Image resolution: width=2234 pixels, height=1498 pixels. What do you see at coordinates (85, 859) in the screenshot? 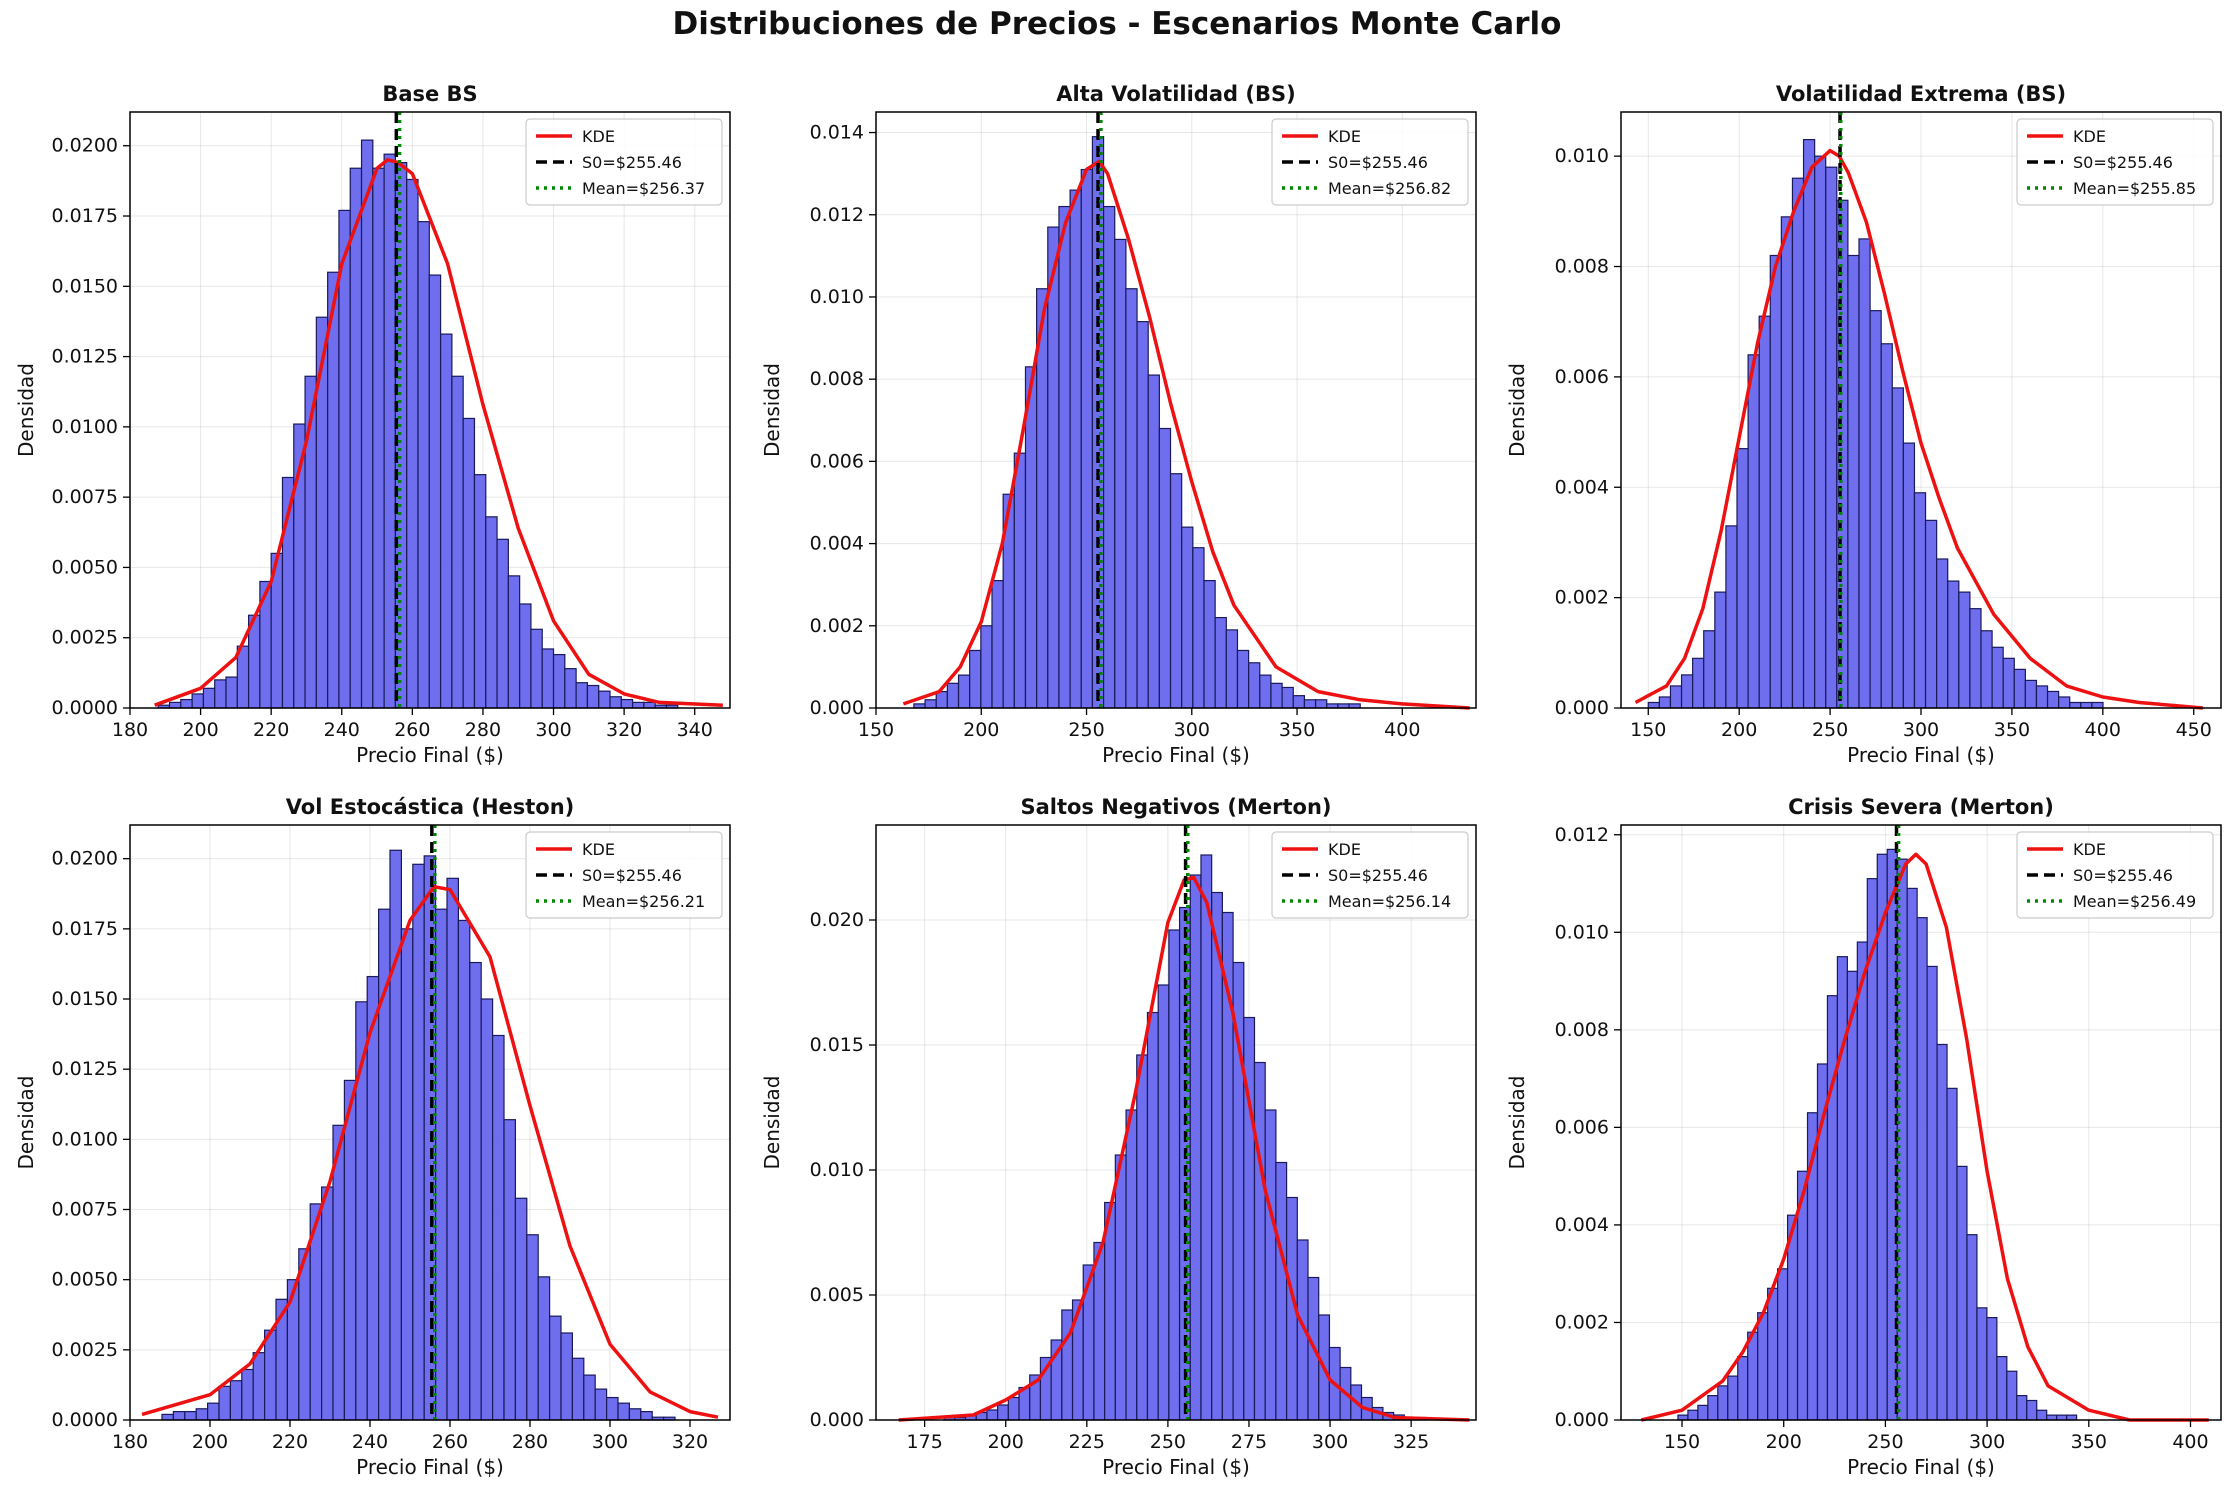
I see `y-tick-label: 0.0200` at bounding box center [85, 859].